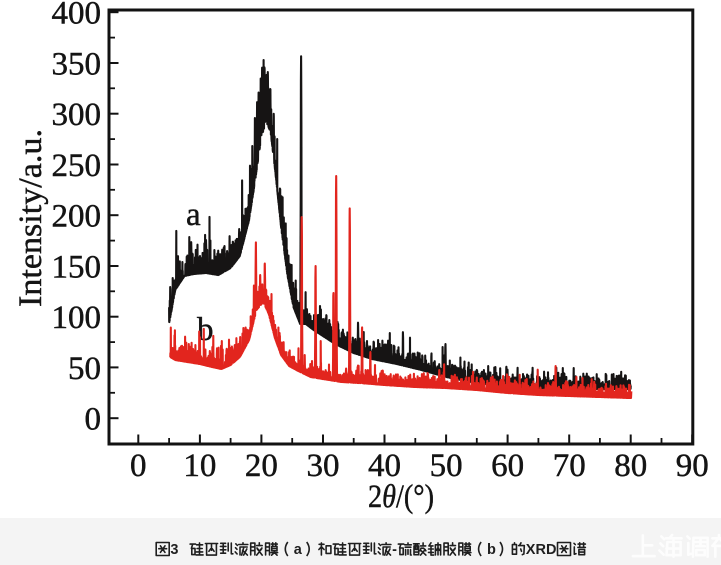  I want to click on svg-text: 70, so click(569, 466).